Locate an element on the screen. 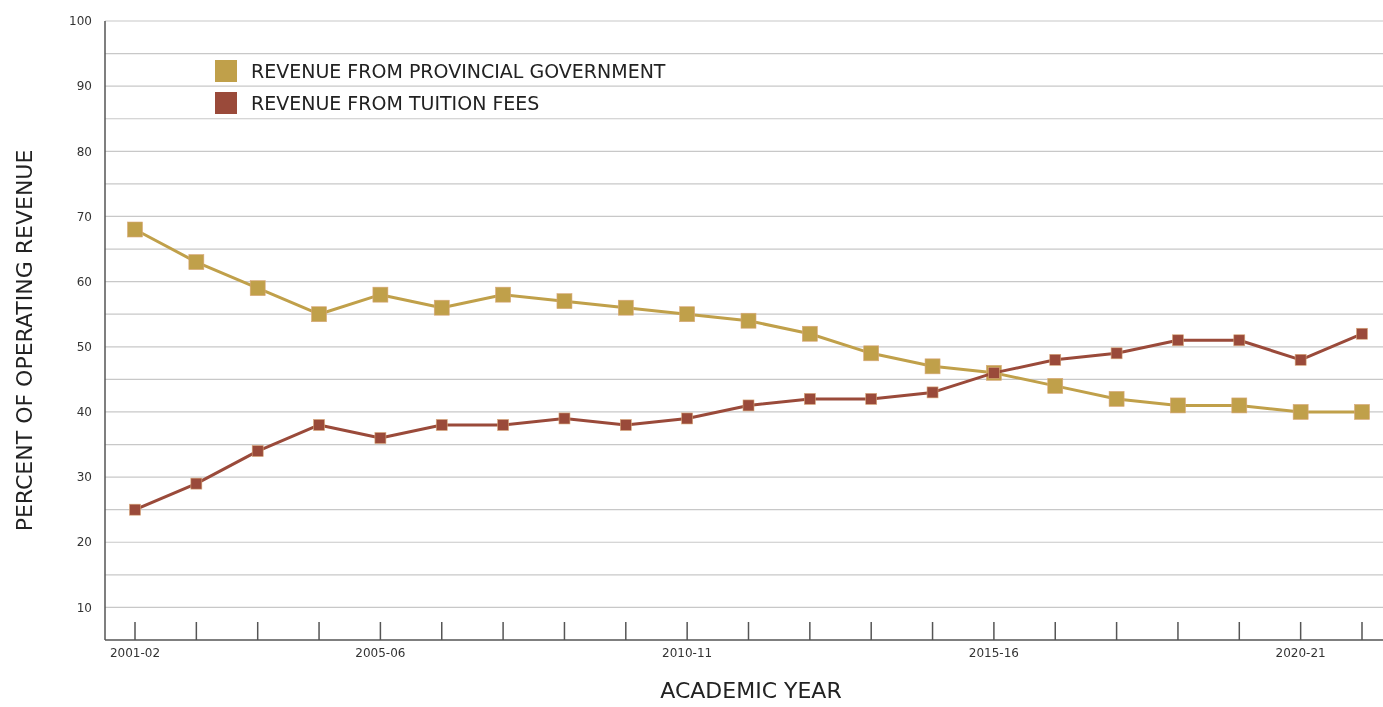 The image size is (1383, 707). x-tick-label: 2001-02 is located at coordinates (135, 653).